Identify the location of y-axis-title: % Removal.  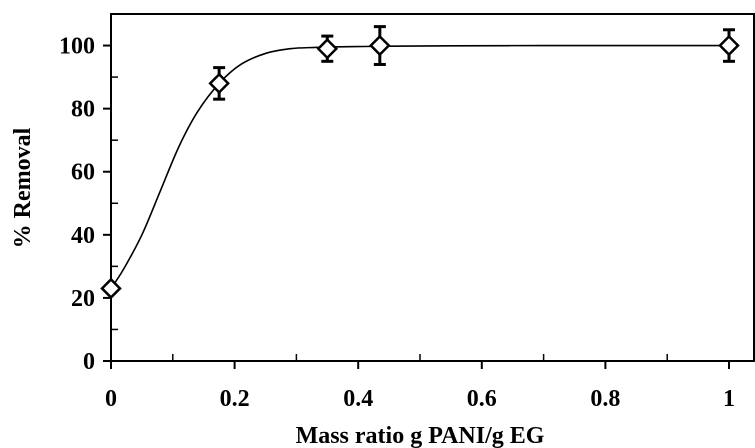
(23, 187).